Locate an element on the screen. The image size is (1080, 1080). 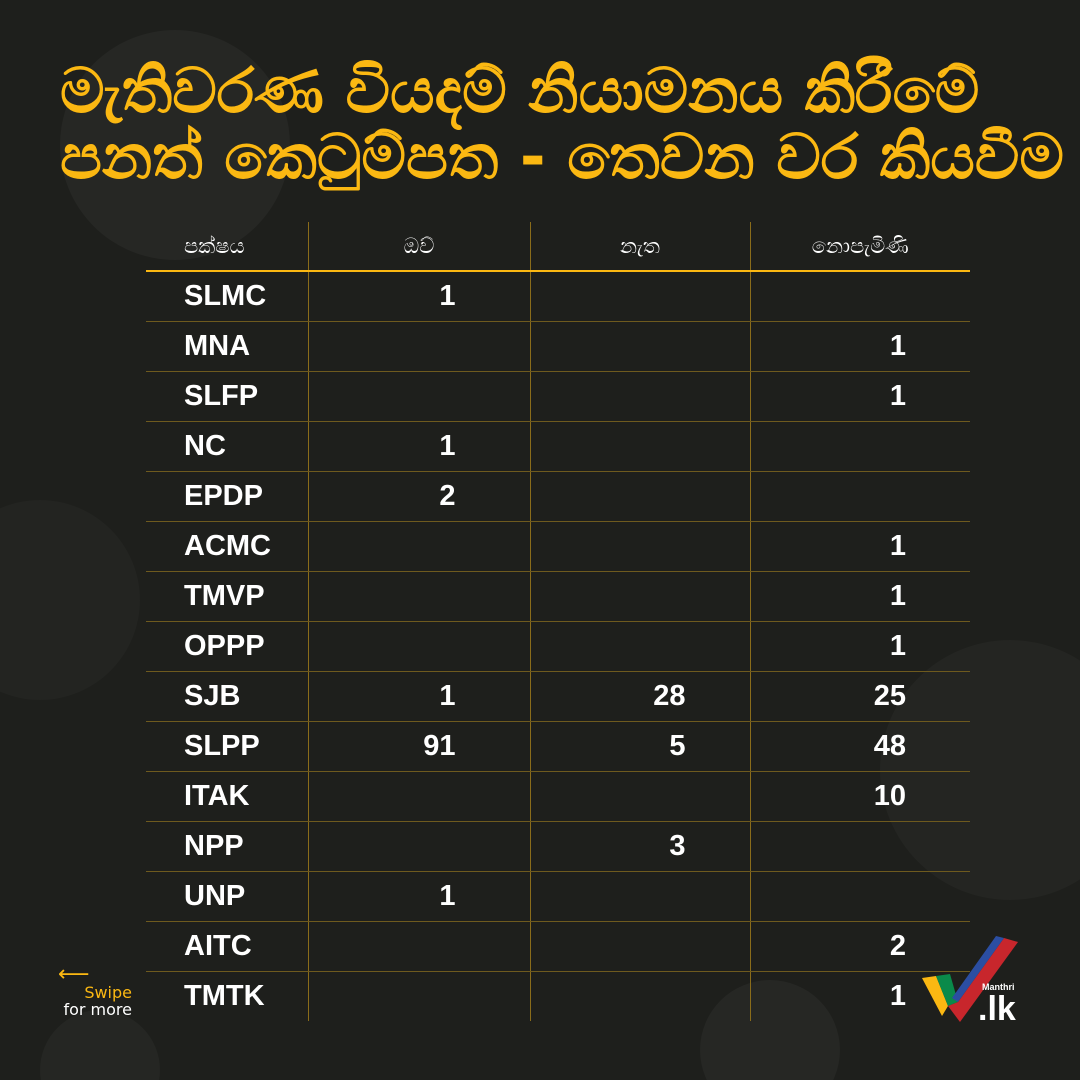
party-cell: NC is located at coordinates (227, 446).